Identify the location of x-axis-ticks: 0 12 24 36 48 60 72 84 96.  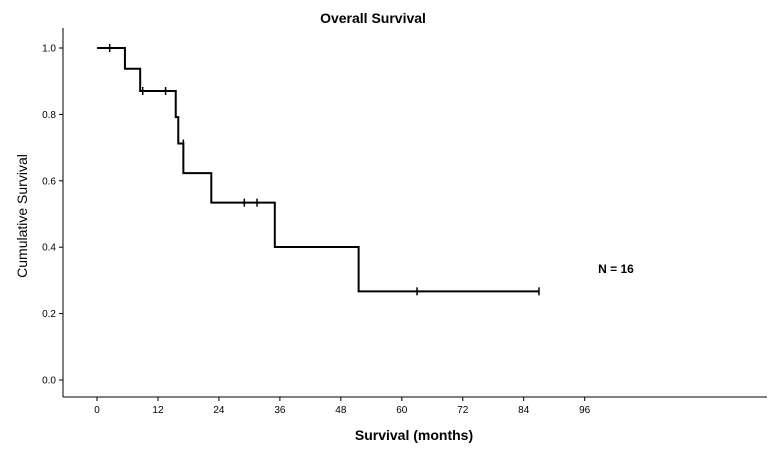
(342, 406).